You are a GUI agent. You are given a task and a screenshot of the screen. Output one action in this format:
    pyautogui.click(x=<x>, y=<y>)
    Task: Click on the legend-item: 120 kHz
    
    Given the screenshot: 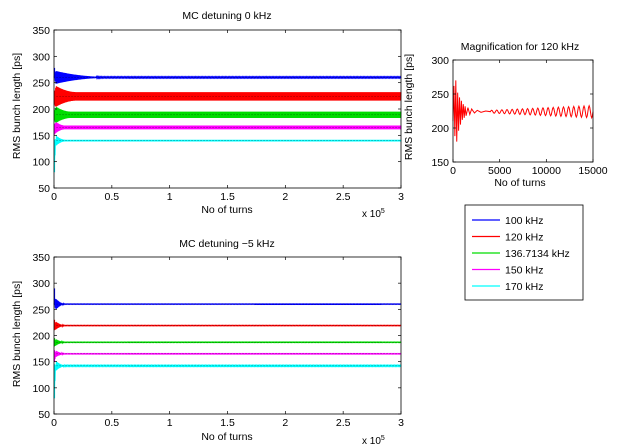 What is the action you would take?
    pyautogui.click(x=508, y=238)
    